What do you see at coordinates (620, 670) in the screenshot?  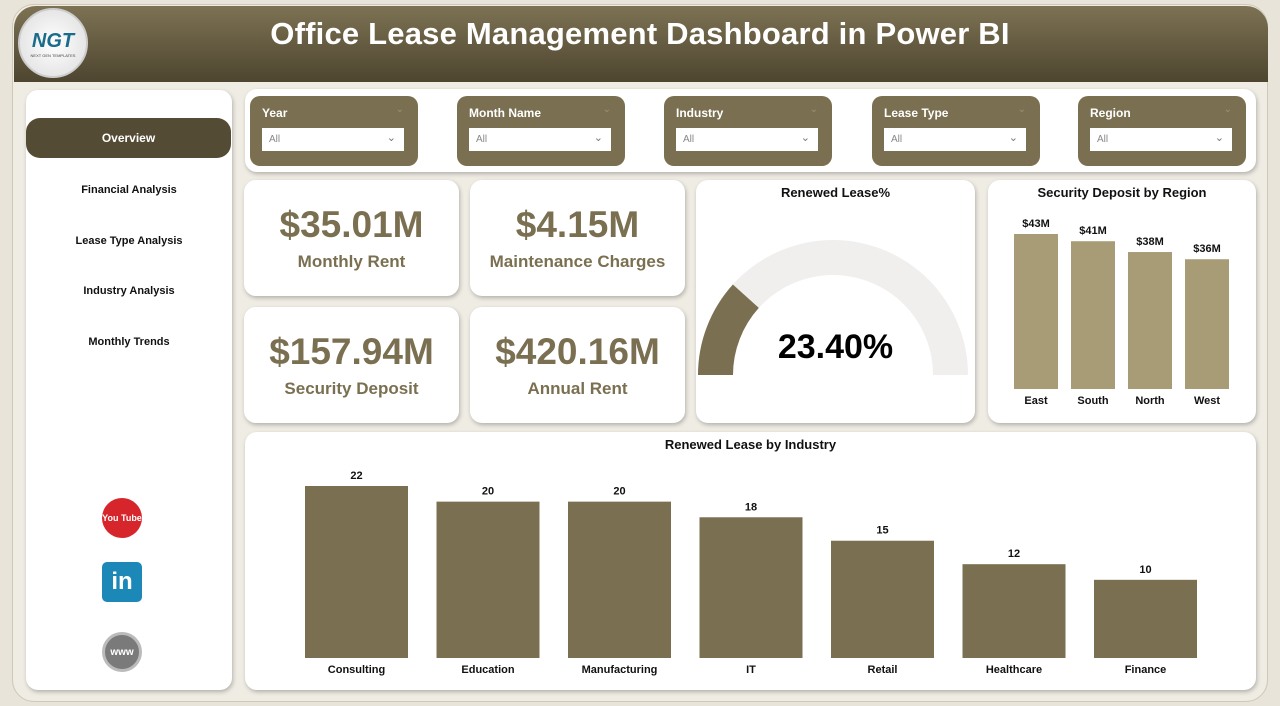 I see `category-label: Manufacturing` at bounding box center [620, 670].